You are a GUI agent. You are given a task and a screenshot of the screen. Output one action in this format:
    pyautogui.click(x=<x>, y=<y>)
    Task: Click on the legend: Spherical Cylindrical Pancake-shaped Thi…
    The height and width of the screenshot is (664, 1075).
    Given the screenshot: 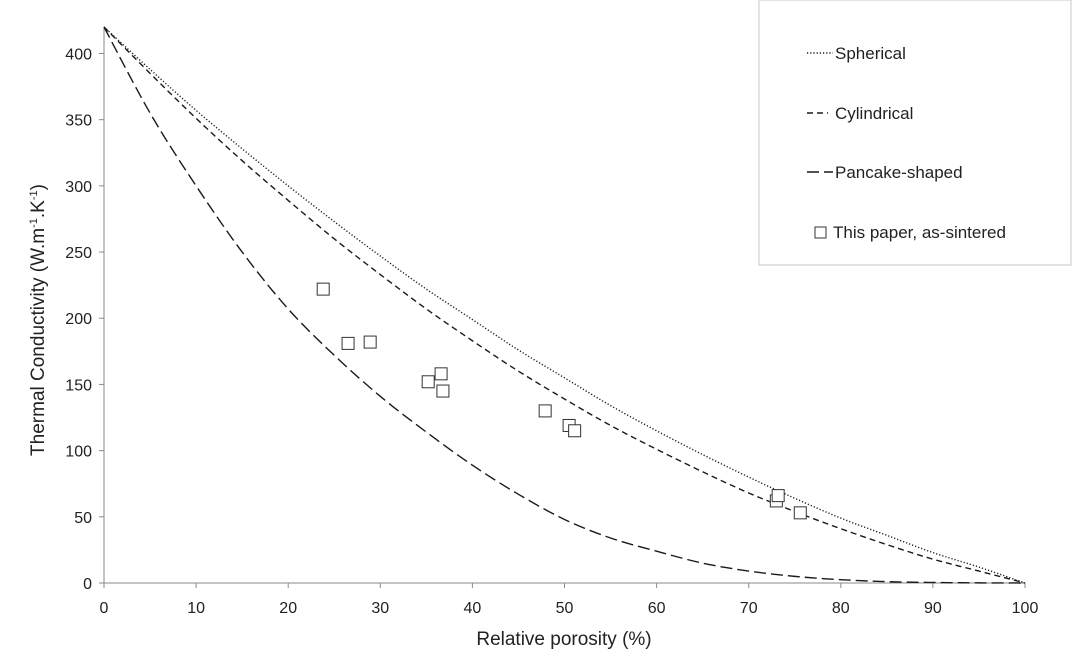 What is the action you would take?
    pyautogui.click(x=915, y=133)
    